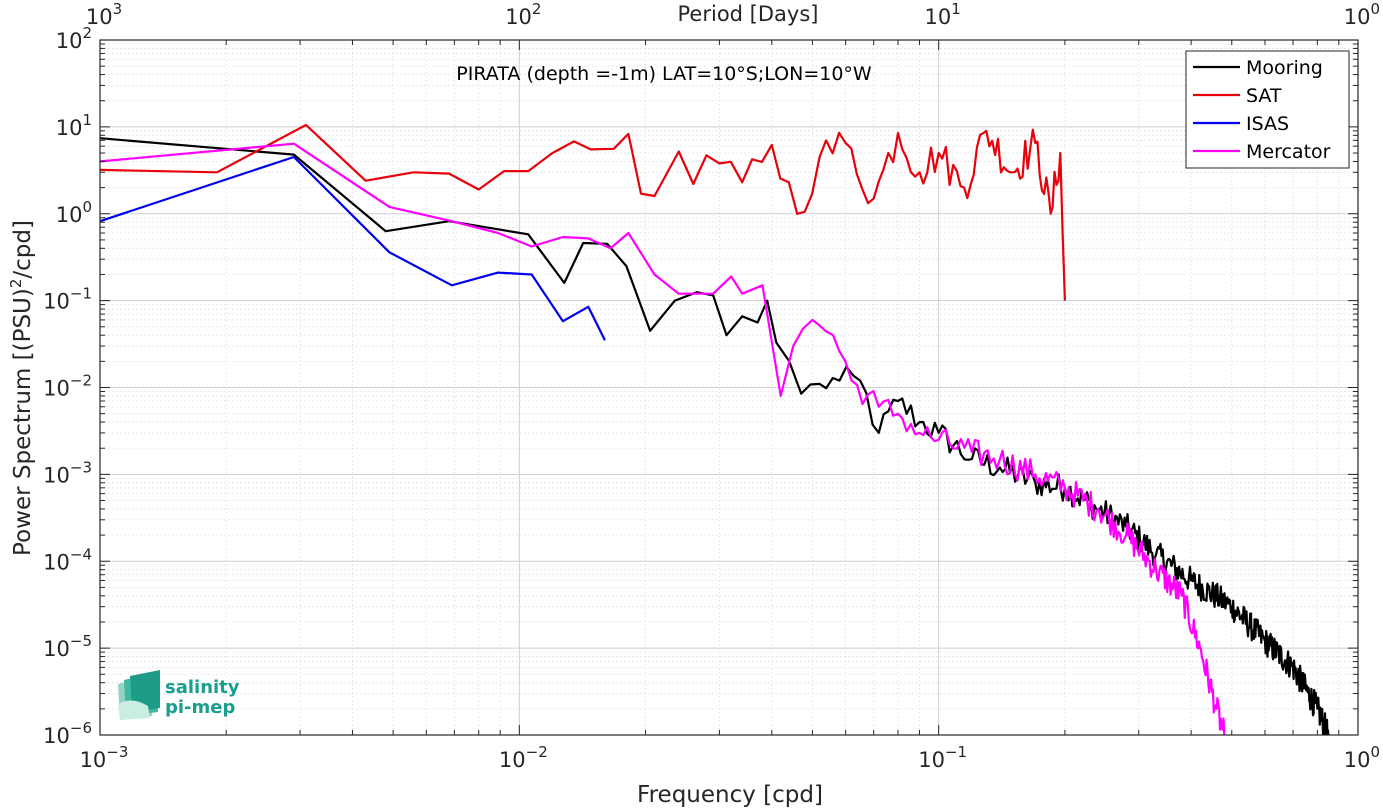 The image size is (1383, 809). I want to click on y-axis-label: Power Spectrum [(PSU)2/cpd], so click(21, 388).